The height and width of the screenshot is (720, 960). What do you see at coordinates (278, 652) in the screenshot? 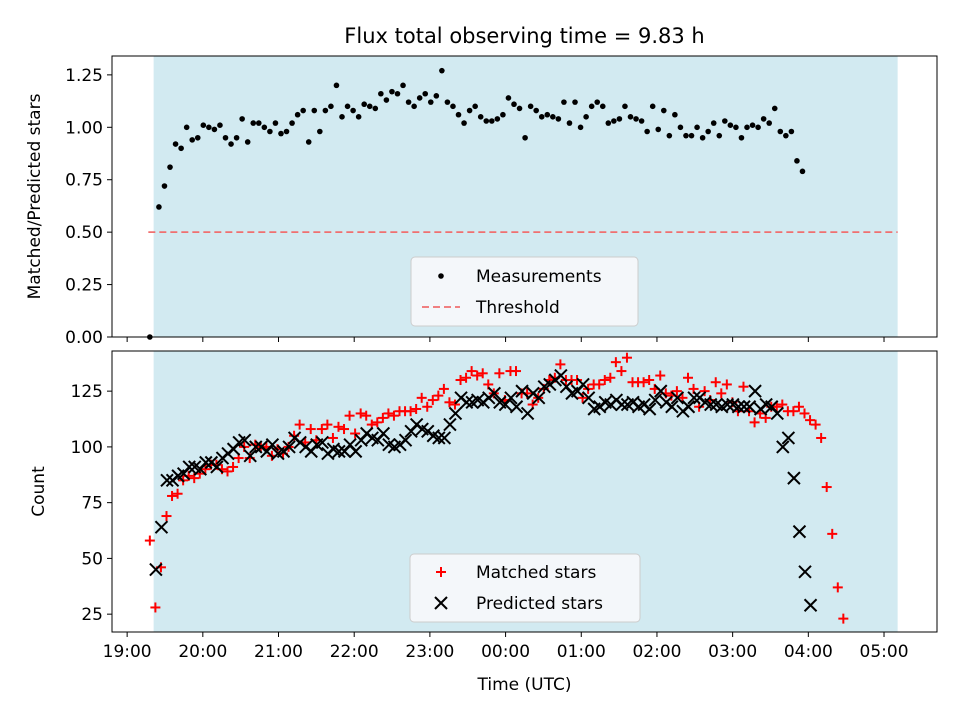
I see `x-tick-label: 21:00` at bounding box center [278, 652].